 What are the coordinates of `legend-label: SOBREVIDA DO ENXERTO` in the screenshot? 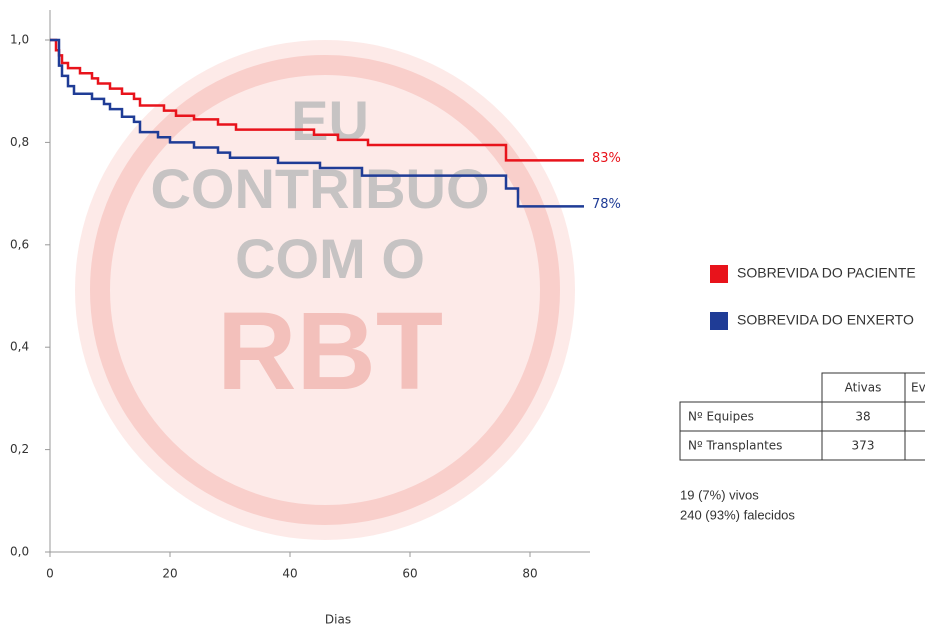 It's located at (825, 320).